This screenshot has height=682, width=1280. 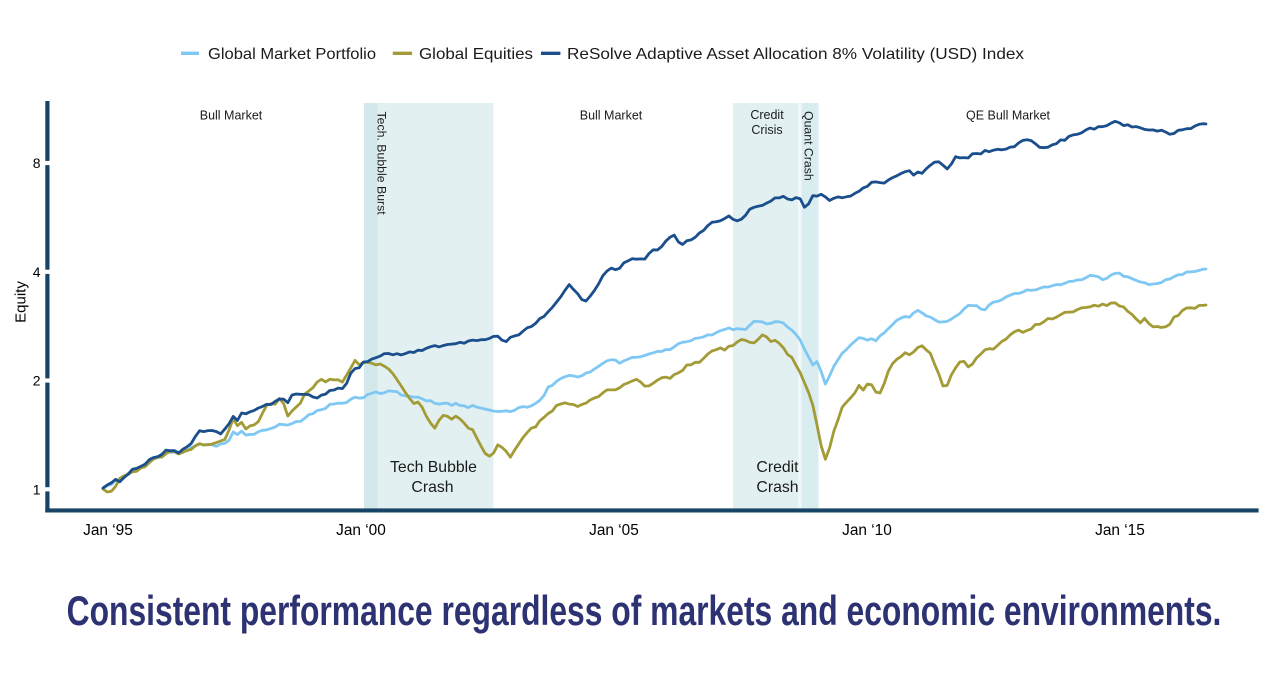 What do you see at coordinates (766, 130) in the screenshot?
I see `svg-text: Crisis` at bounding box center [766, 130].